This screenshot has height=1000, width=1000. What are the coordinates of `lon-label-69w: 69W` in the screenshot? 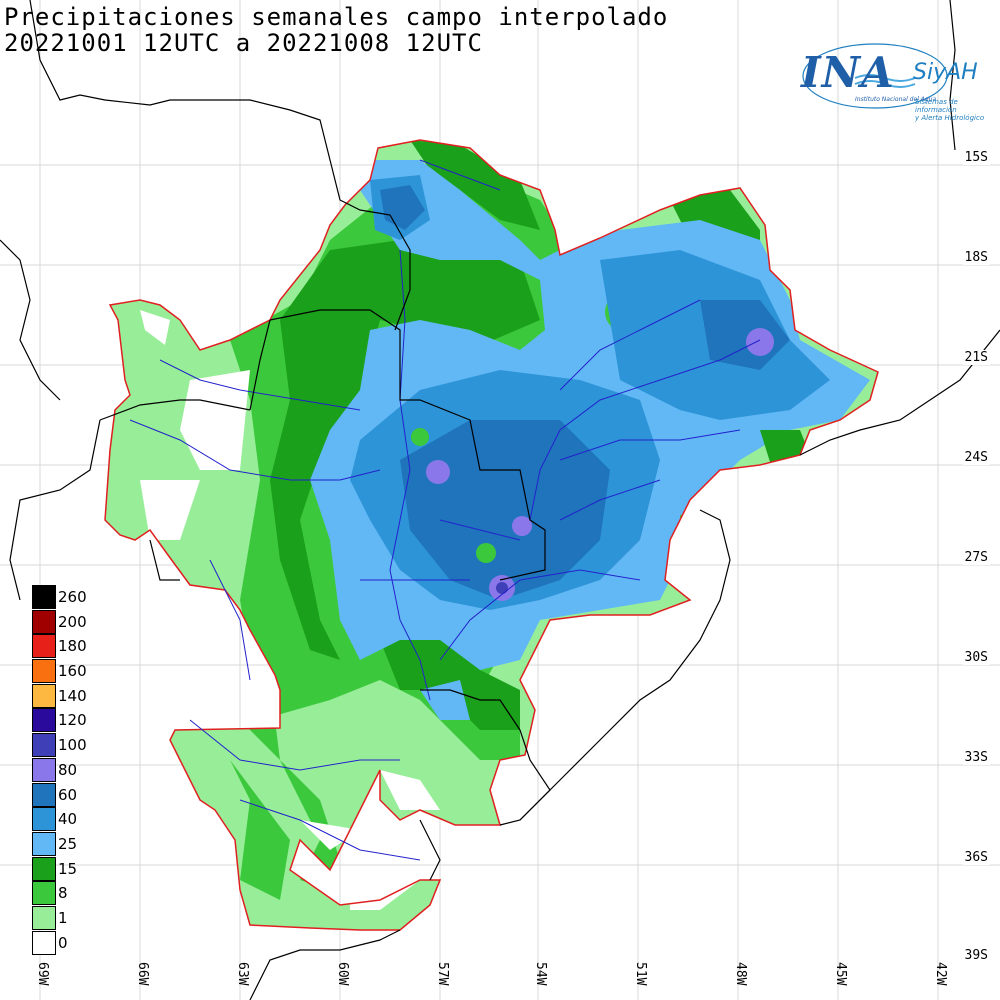 It's located at (42, 974).